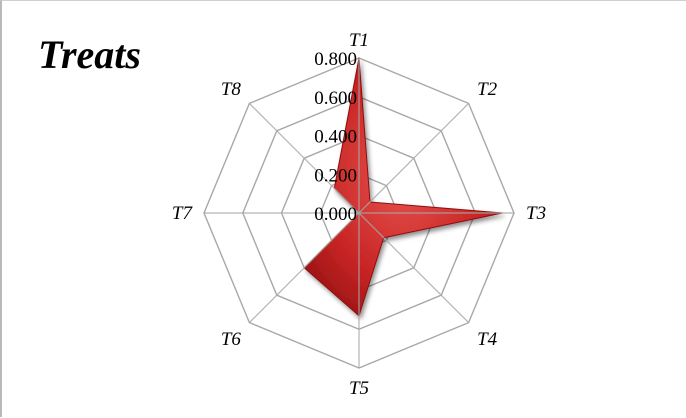  Describe the element at coordinates (231, 89) in the screenshot. I see `axis-label-t8: T8` at that location.